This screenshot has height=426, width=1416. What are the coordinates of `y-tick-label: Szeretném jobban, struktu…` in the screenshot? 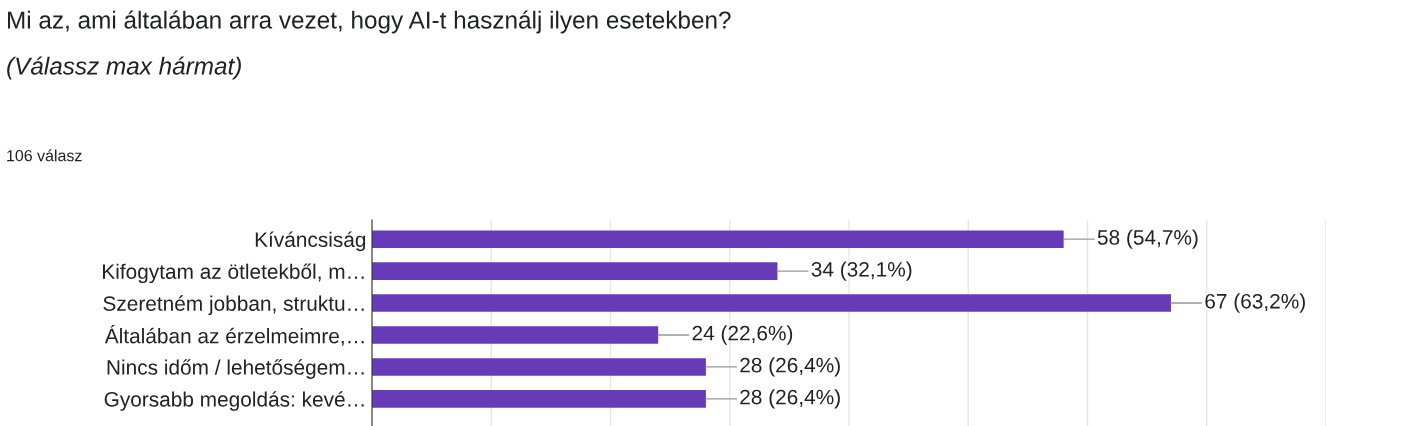 It's located at (233, 305).